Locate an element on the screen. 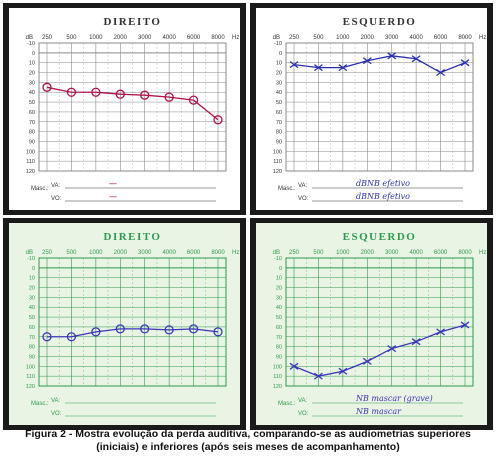  freq-tick-label: 8000 is located at coordinates (218, 253).